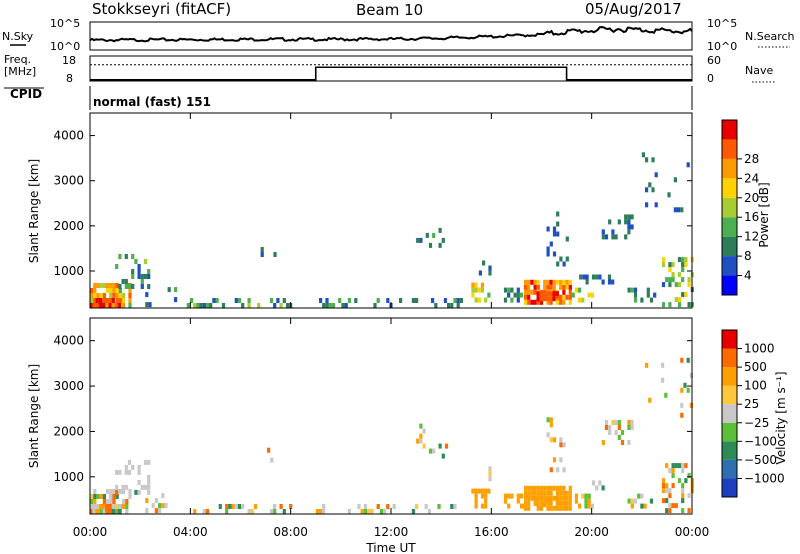 This screenshot has width=800, height=554. What do you see at coordinates (710, 78) in the screenshot?
I see `nave-right-tick-bottom: 0` at bounding box center [710, 78].